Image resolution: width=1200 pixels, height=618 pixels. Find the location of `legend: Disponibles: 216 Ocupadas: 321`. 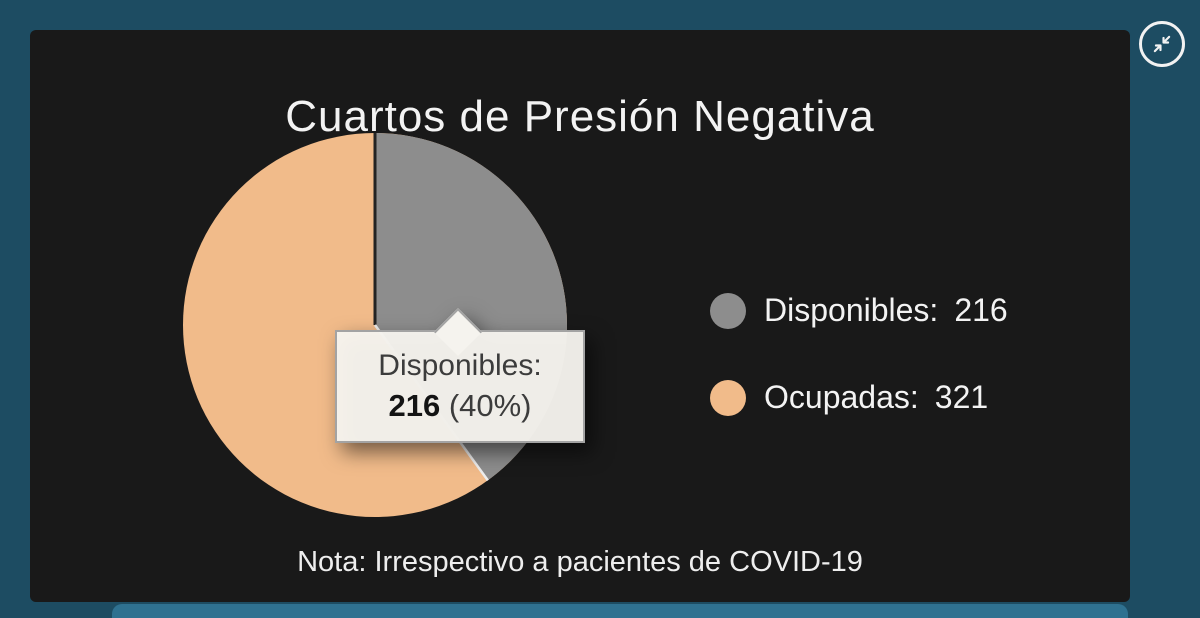

legend: Disponibles: 216 Ocupadas: 321 is located at coordinates (859, 354).